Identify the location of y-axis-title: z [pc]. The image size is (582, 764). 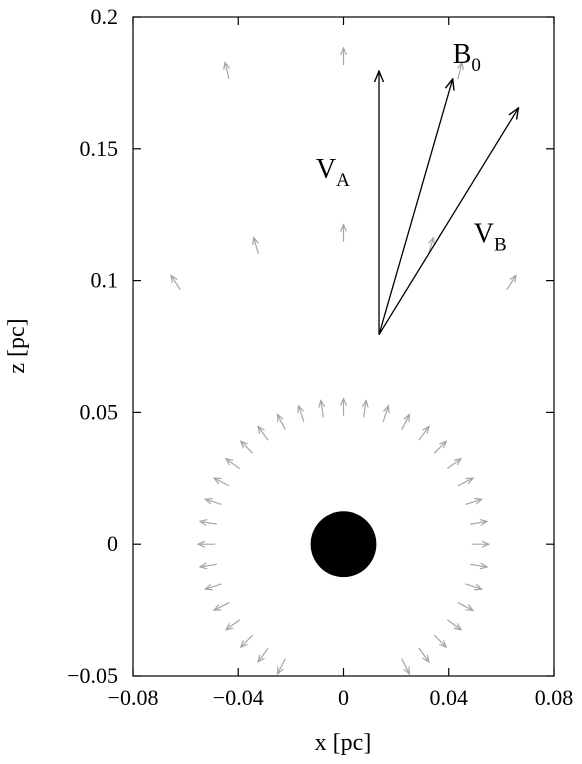
(17, 345).